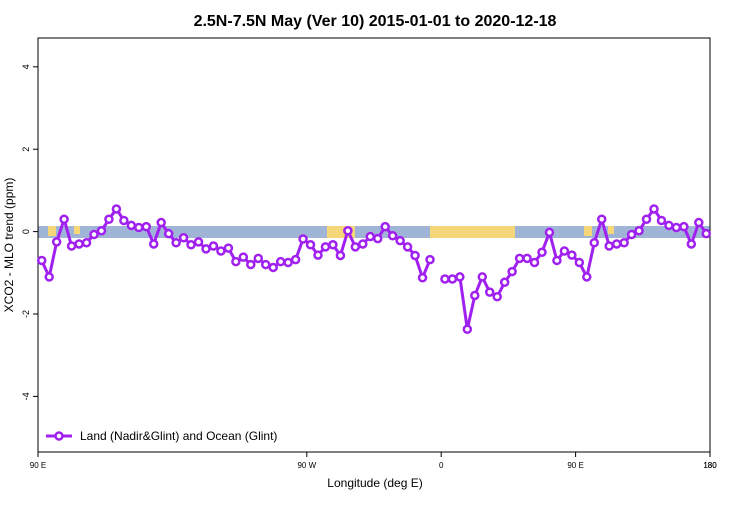 The image size is (750, 505). Describe the element at coordinates (26, 396) in the screenshot. I see `y-tick-label: -4` at that location.